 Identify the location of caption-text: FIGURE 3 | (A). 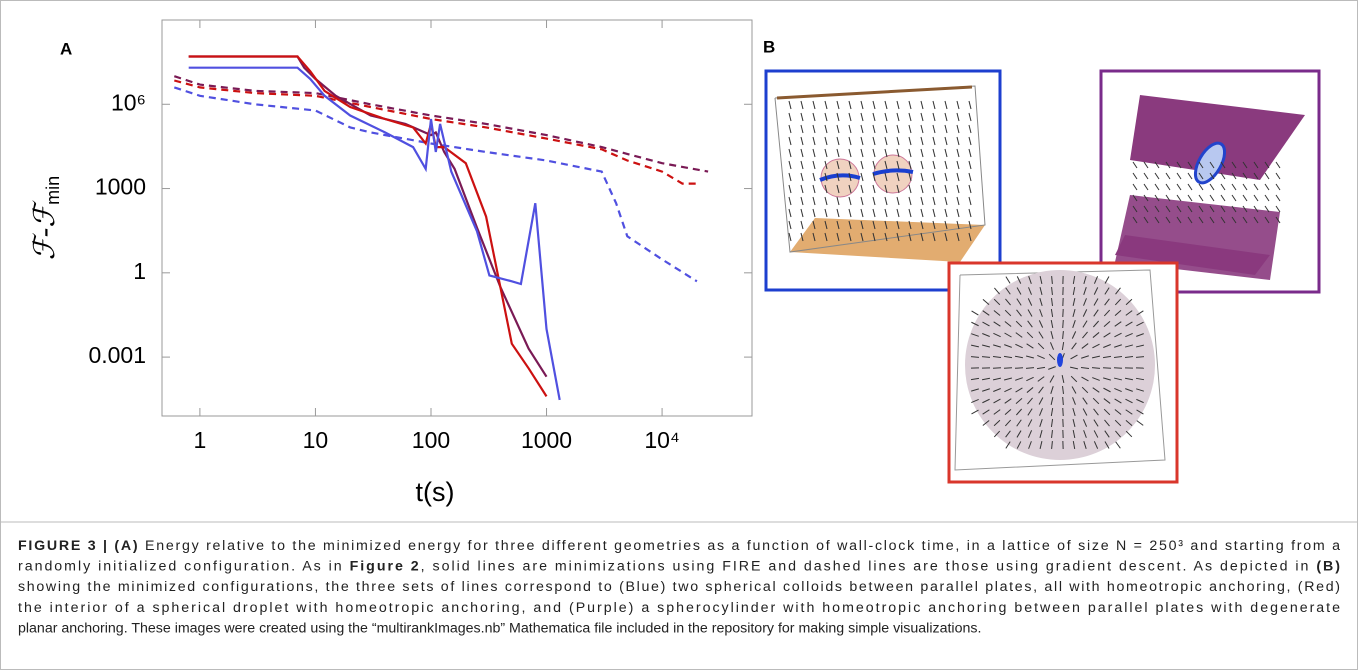
(78, 546).